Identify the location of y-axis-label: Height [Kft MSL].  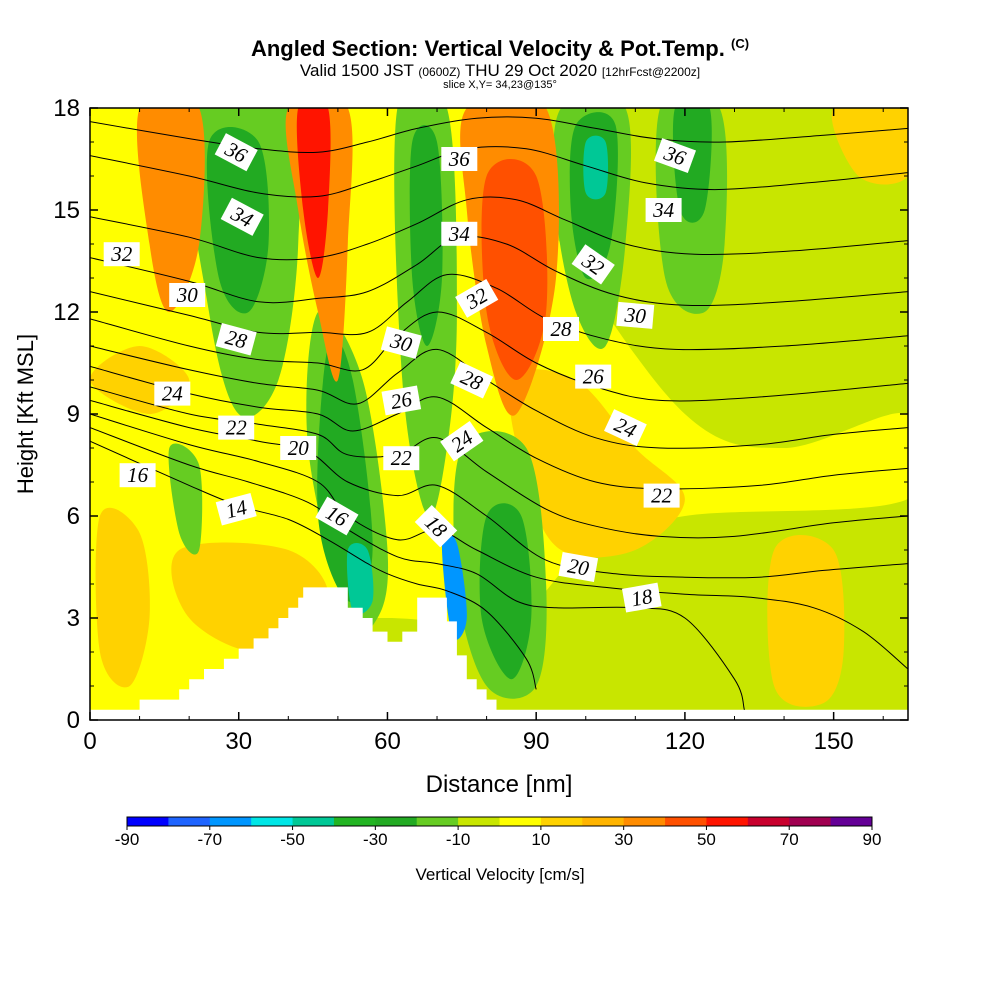
(25, 414).